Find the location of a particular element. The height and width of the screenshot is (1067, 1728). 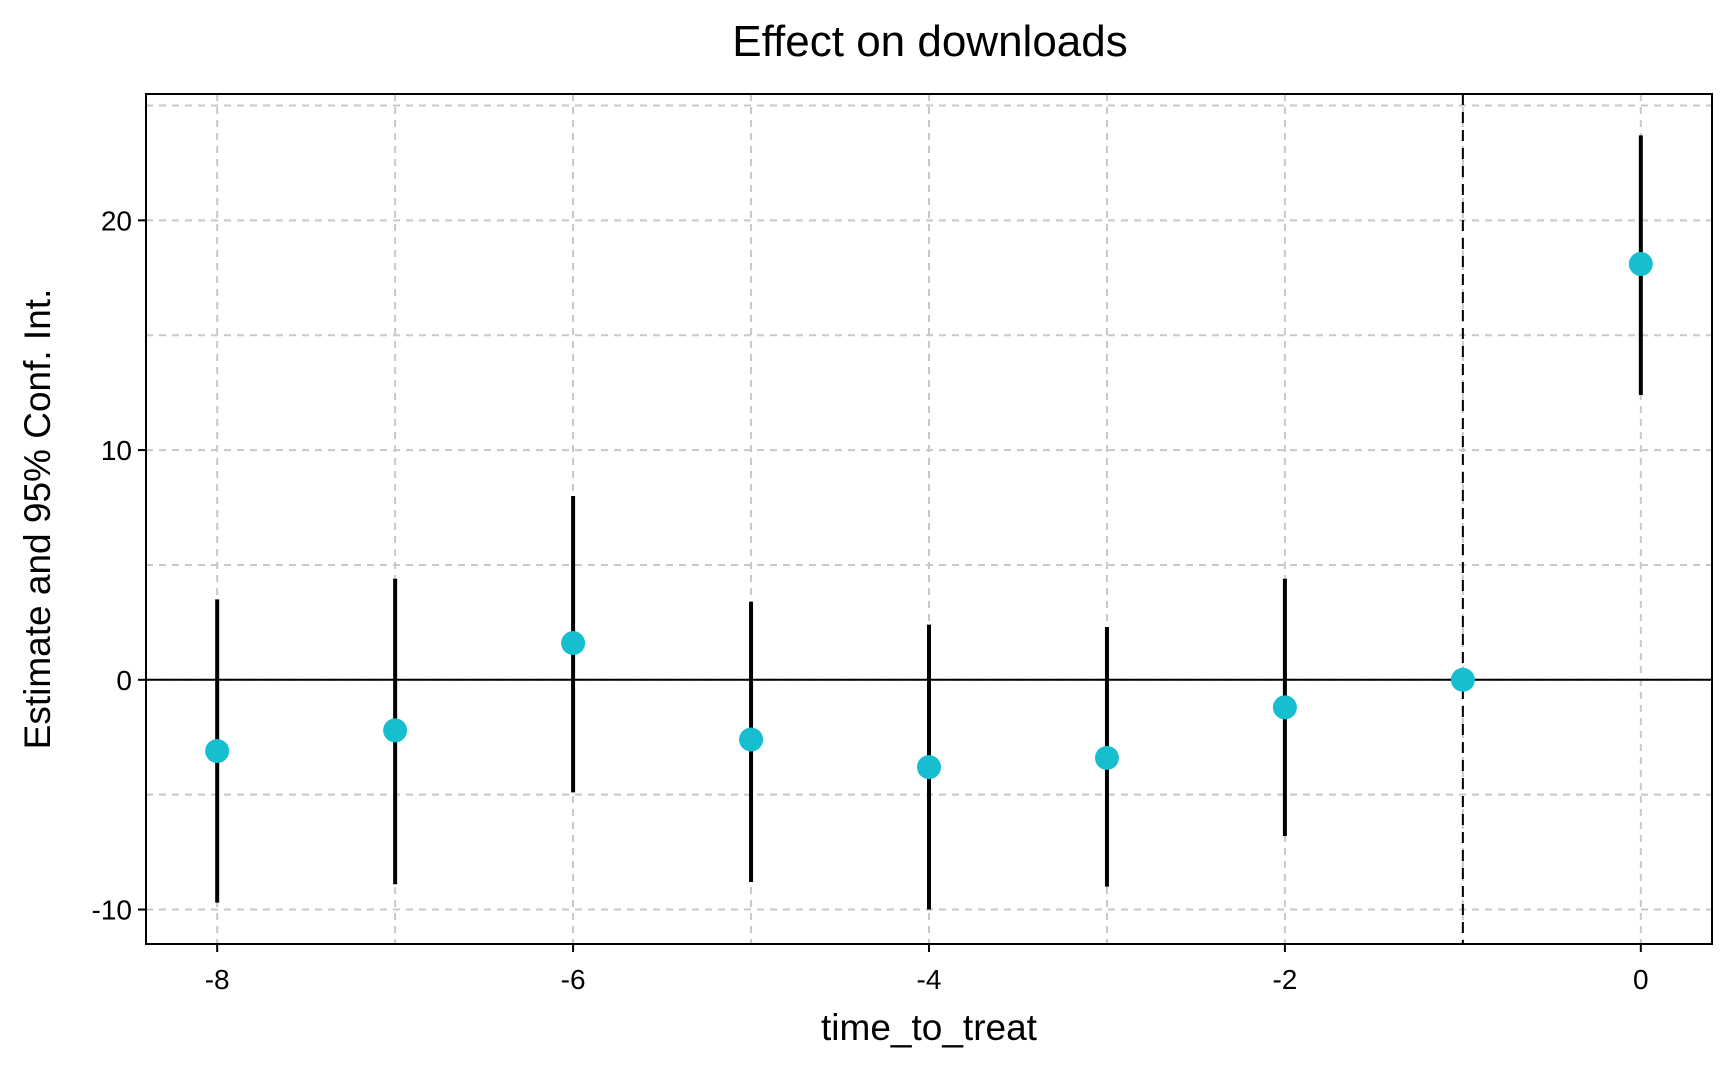

x-axis-ticks: -8 -6 -4 -2 0 is located at coordinates (927, 969).